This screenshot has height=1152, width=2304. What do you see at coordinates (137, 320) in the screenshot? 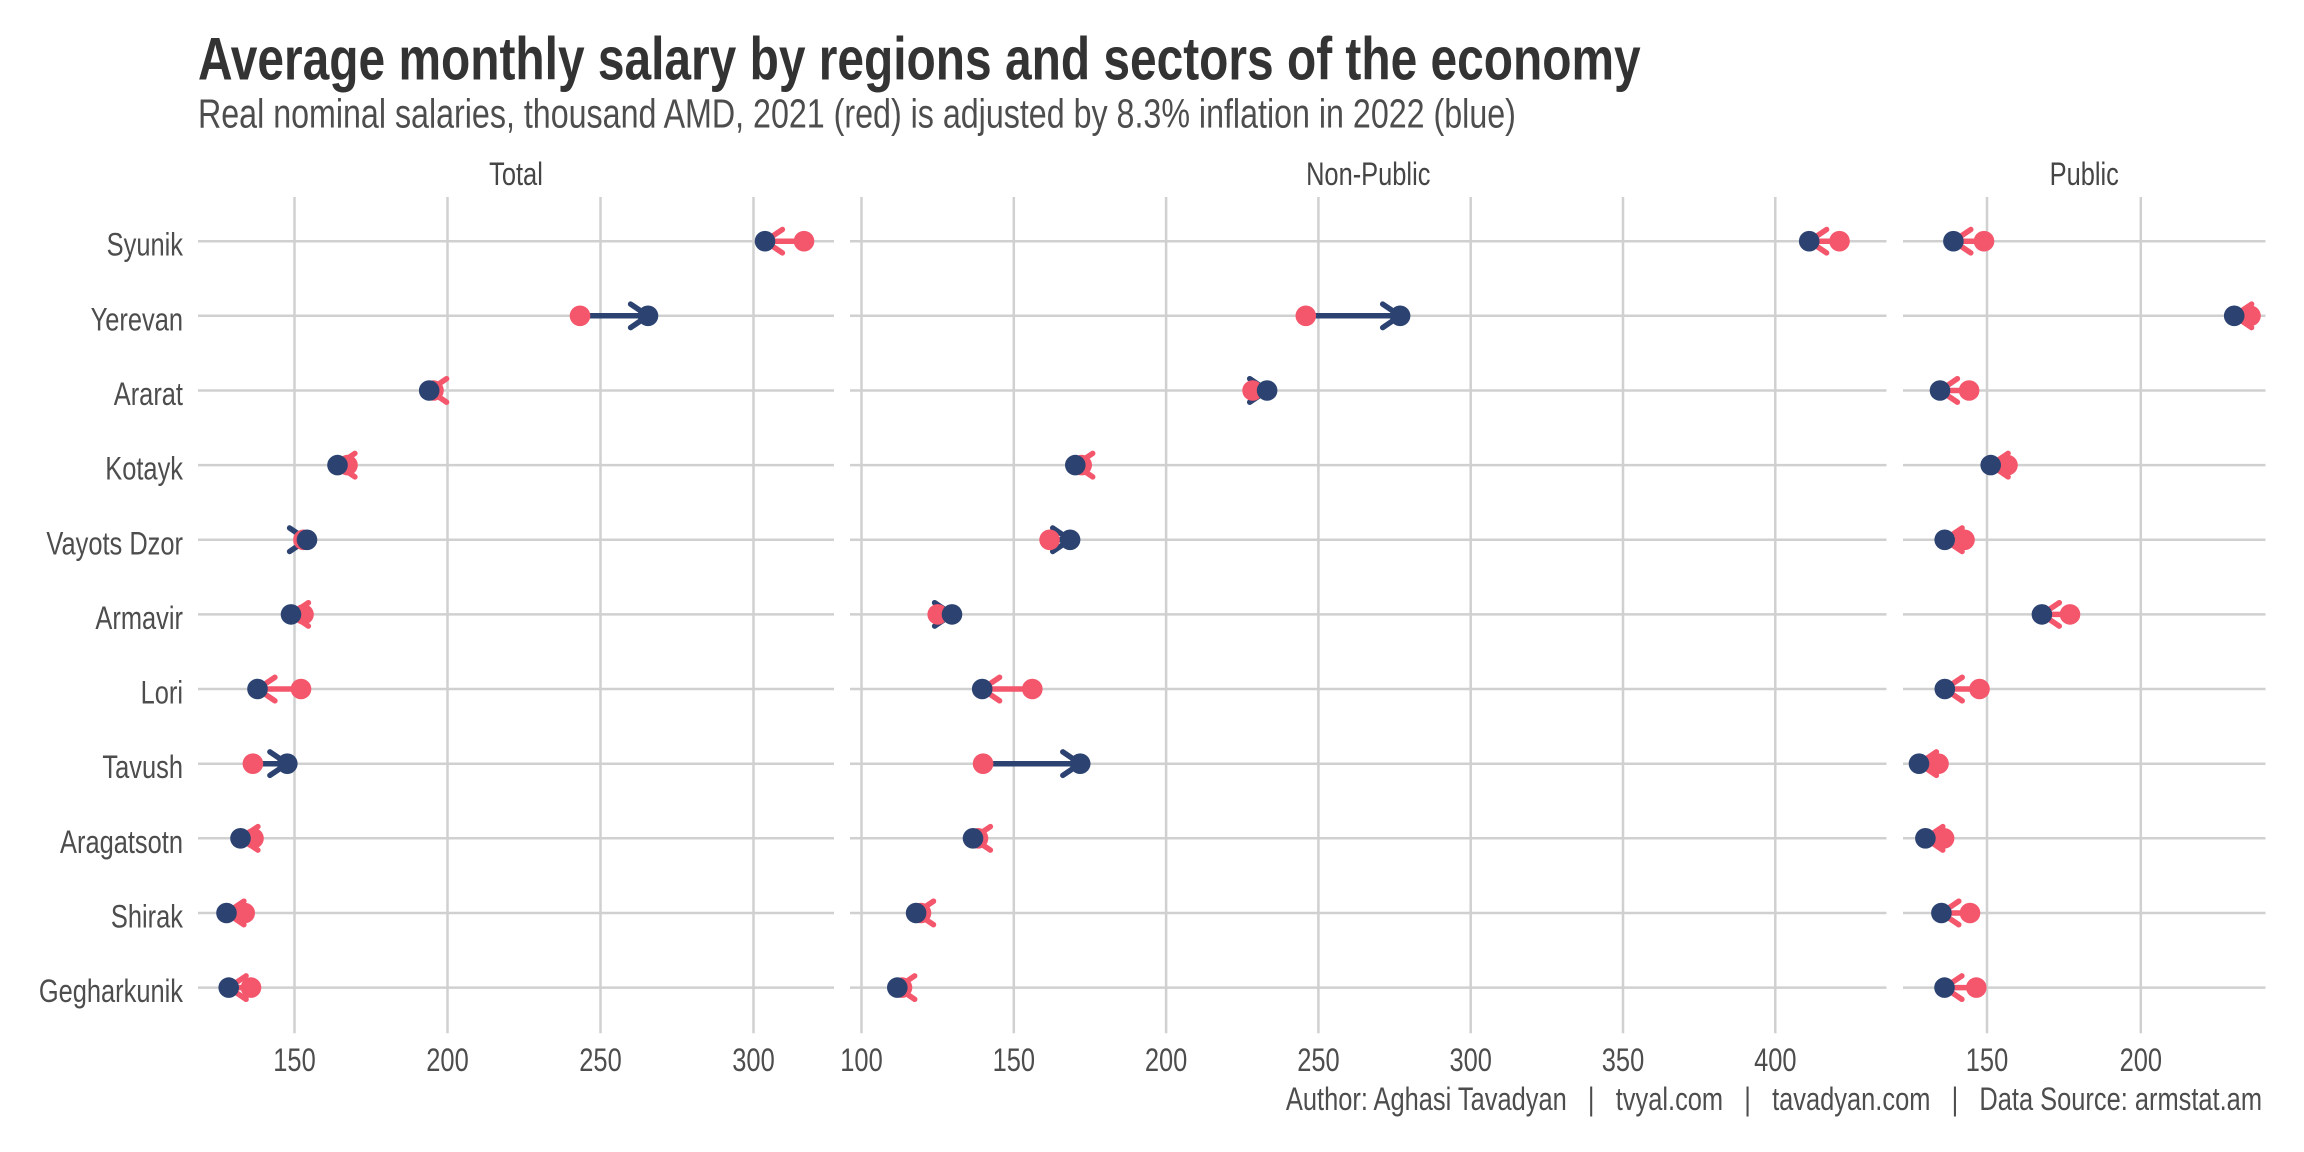
I see `svg-text: Yerevan` at bounding box center [137, 320].